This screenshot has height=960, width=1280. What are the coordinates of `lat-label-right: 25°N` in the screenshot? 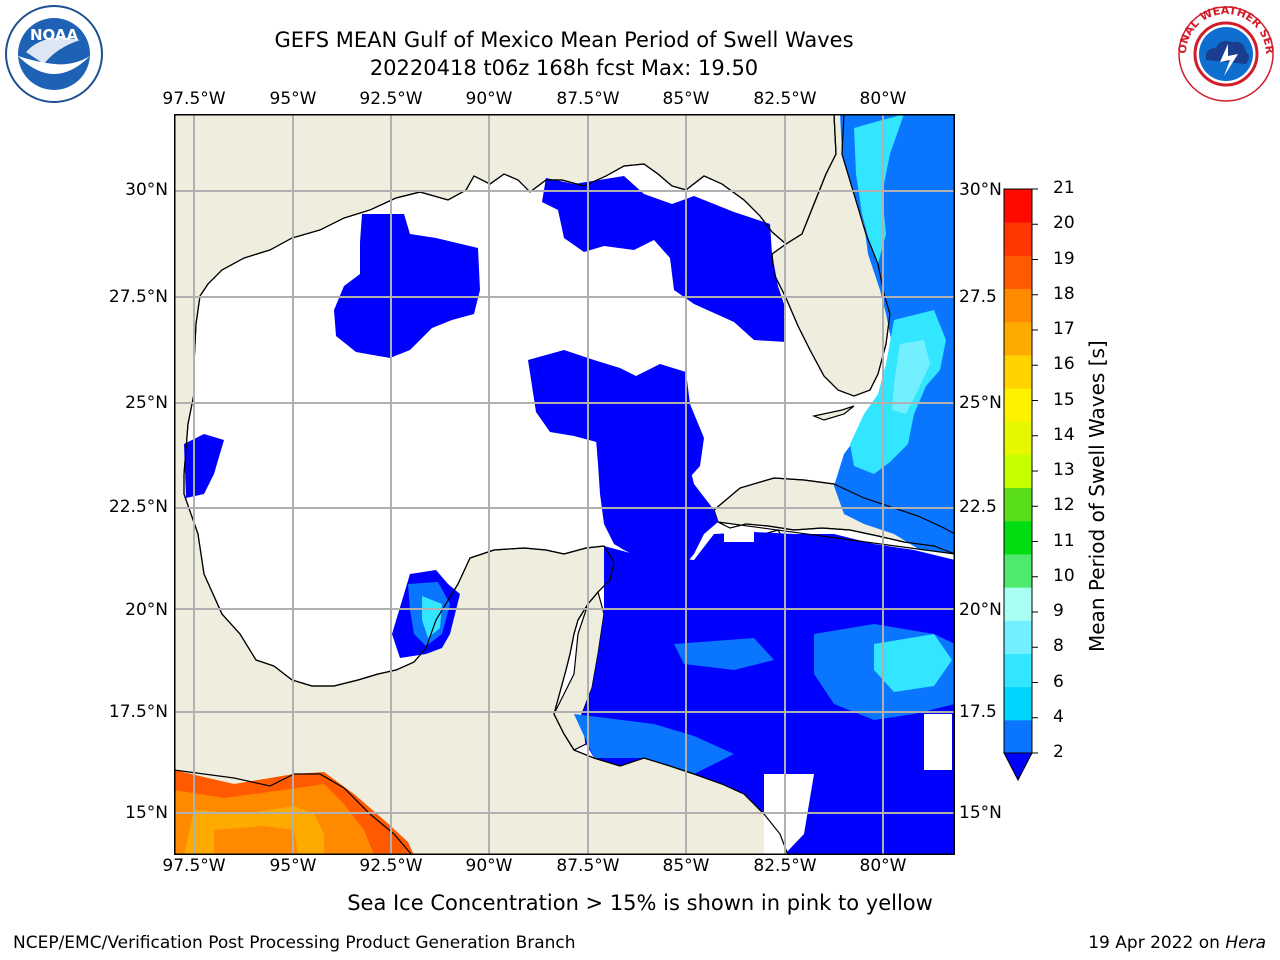 It's located at (980, 403).